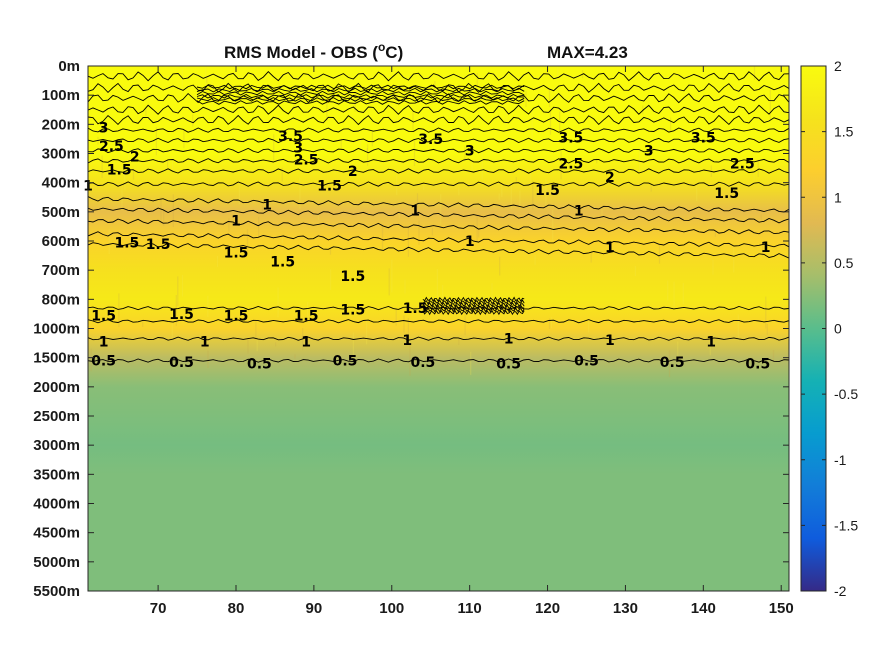 This screenshot has height=656, width=875. What do you see at coordinates (829, 328) in the screenshot?
I see `colorbar-ticks: 2 1.5 1 0.5 0 -0.5 -1 -1.5 -2` at bounding box center [829, 328].